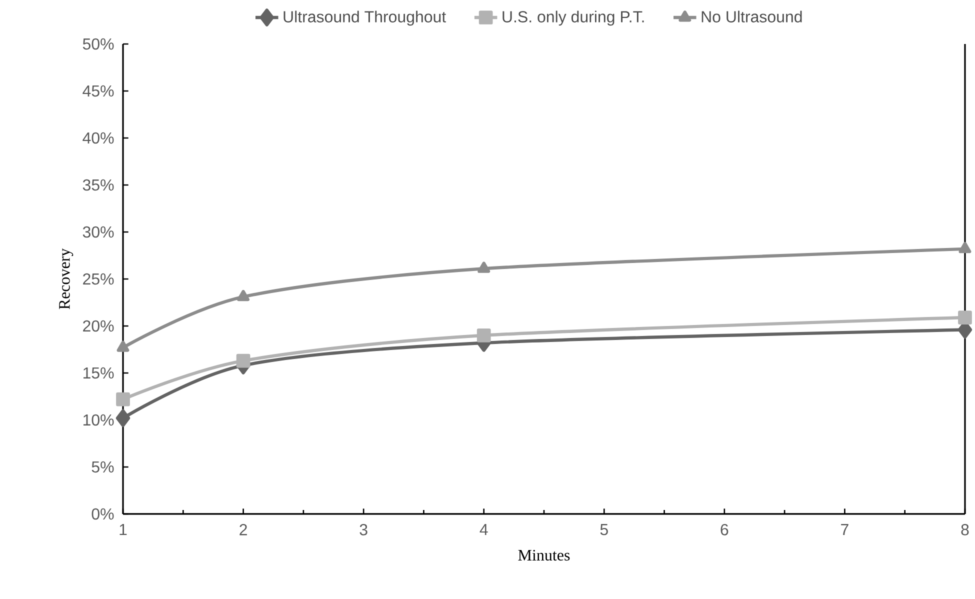 This screenshot has width=975, height=599. What do you see at coordinates (573, 18) in the screenshot?
I see `legend-label: U.S. only during P.T.` at bounding box center [573, 18].